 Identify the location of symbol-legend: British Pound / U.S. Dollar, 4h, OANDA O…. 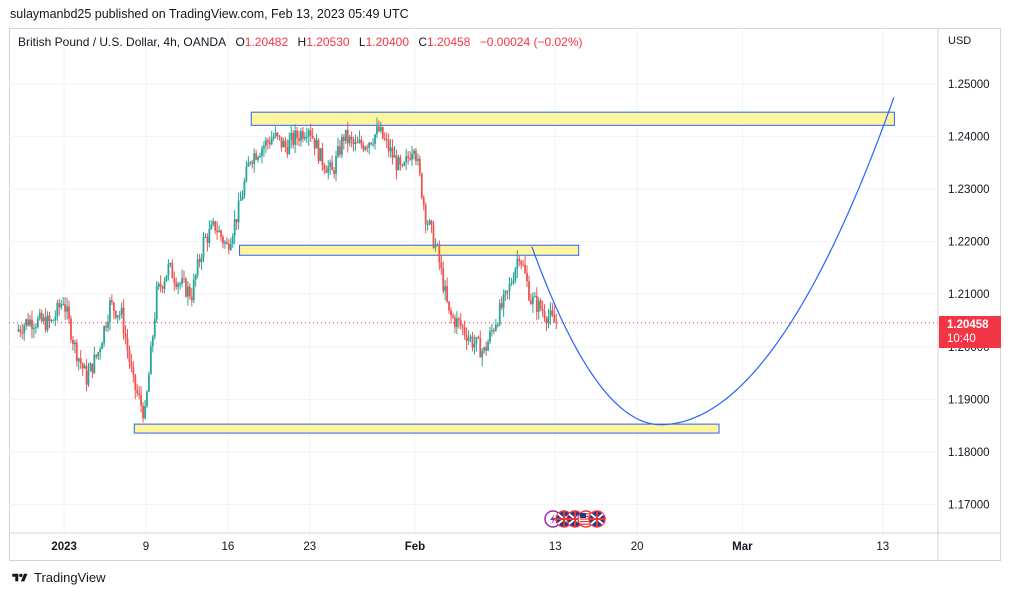
(300, 42).